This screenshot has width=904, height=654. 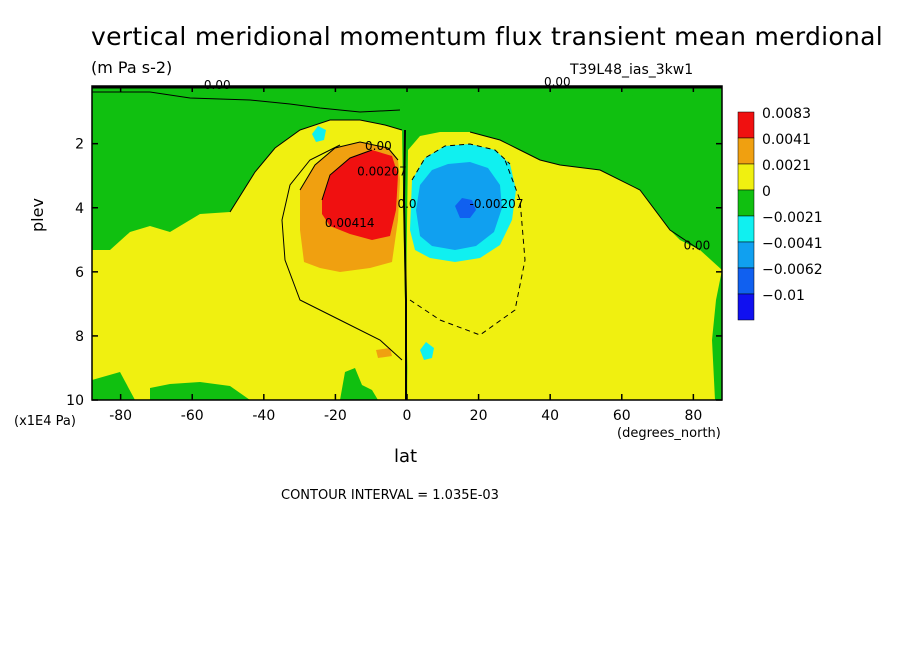 What do you see at coordinates (79, 209) in the screenshot?
I see `y-tick-label: 4` at bounding box center [79, 209].